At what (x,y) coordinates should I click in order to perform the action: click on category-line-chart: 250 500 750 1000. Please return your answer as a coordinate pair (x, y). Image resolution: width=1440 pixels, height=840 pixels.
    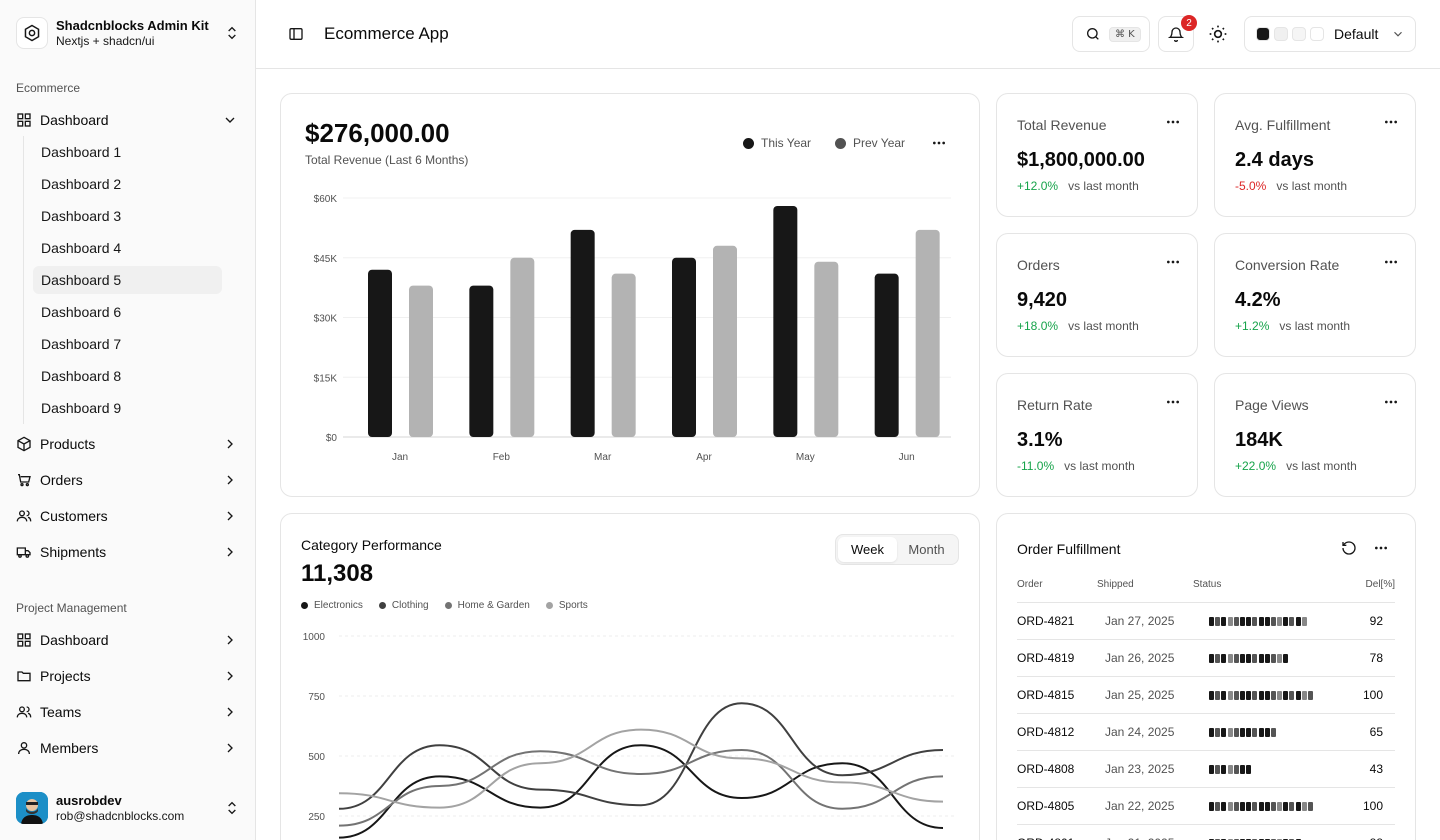
    Looking at the image, I should click on (629, 735).